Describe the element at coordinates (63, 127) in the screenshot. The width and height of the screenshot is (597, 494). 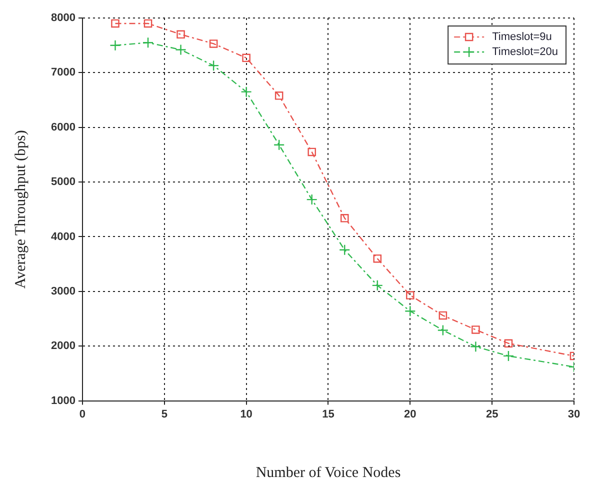
I see `y-tick-label: 6000` at that location.